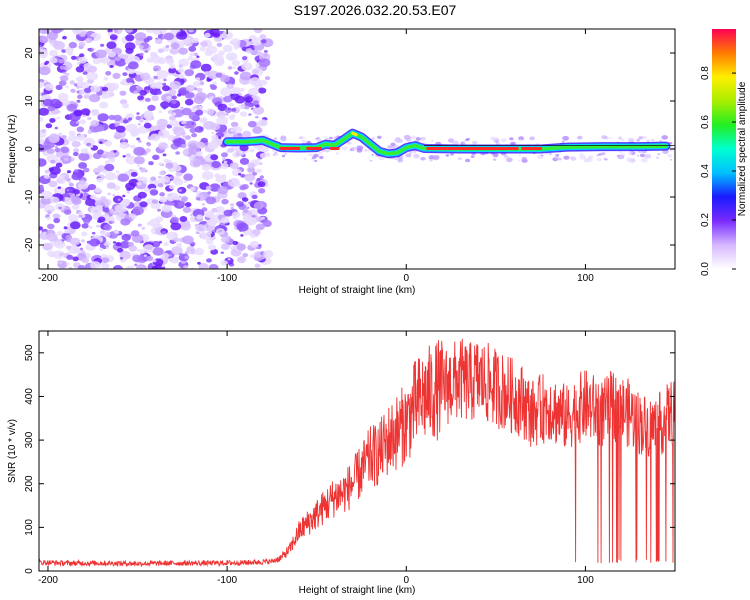  What do you see at coordinates (29, 244) in the screenshot?
I see `y-tick-label: -20` at bounding box center [29, 244].